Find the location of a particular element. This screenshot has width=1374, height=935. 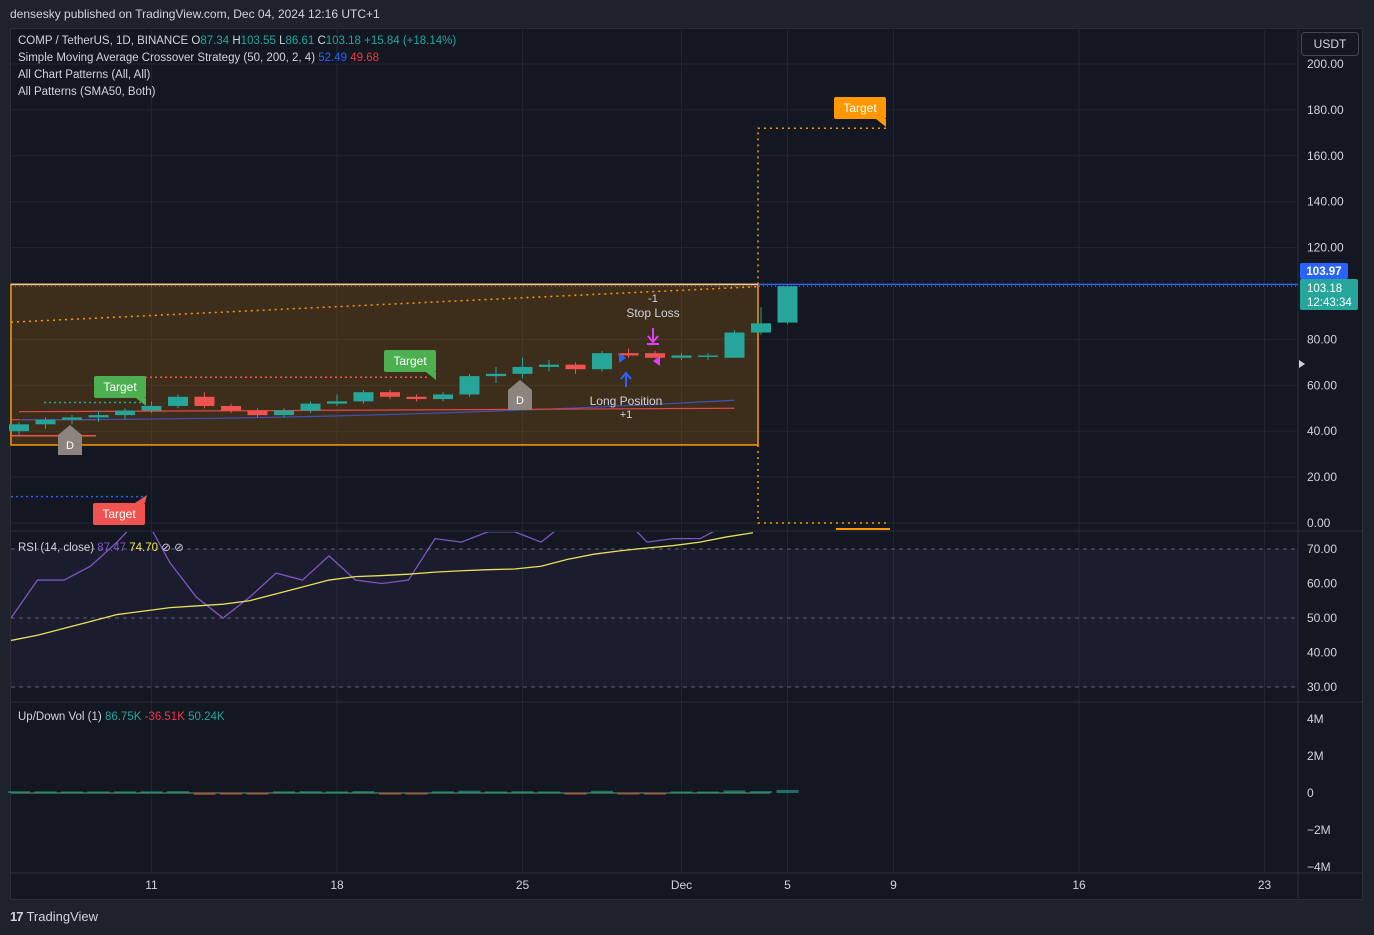

target-label-orange-bg is located at coordinates (860, 108).